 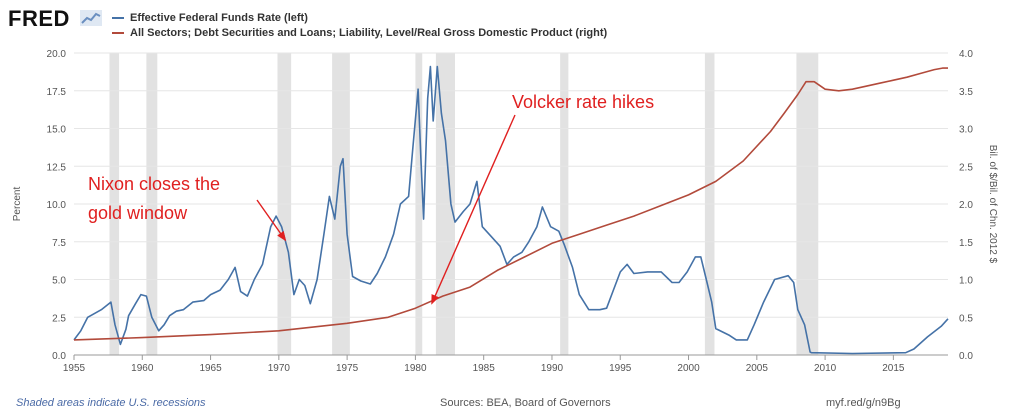 What do you see at coordinates (552, 368) in the screenshot?
I see `x-tick-label: 1990` at bounding box center [552, 368].